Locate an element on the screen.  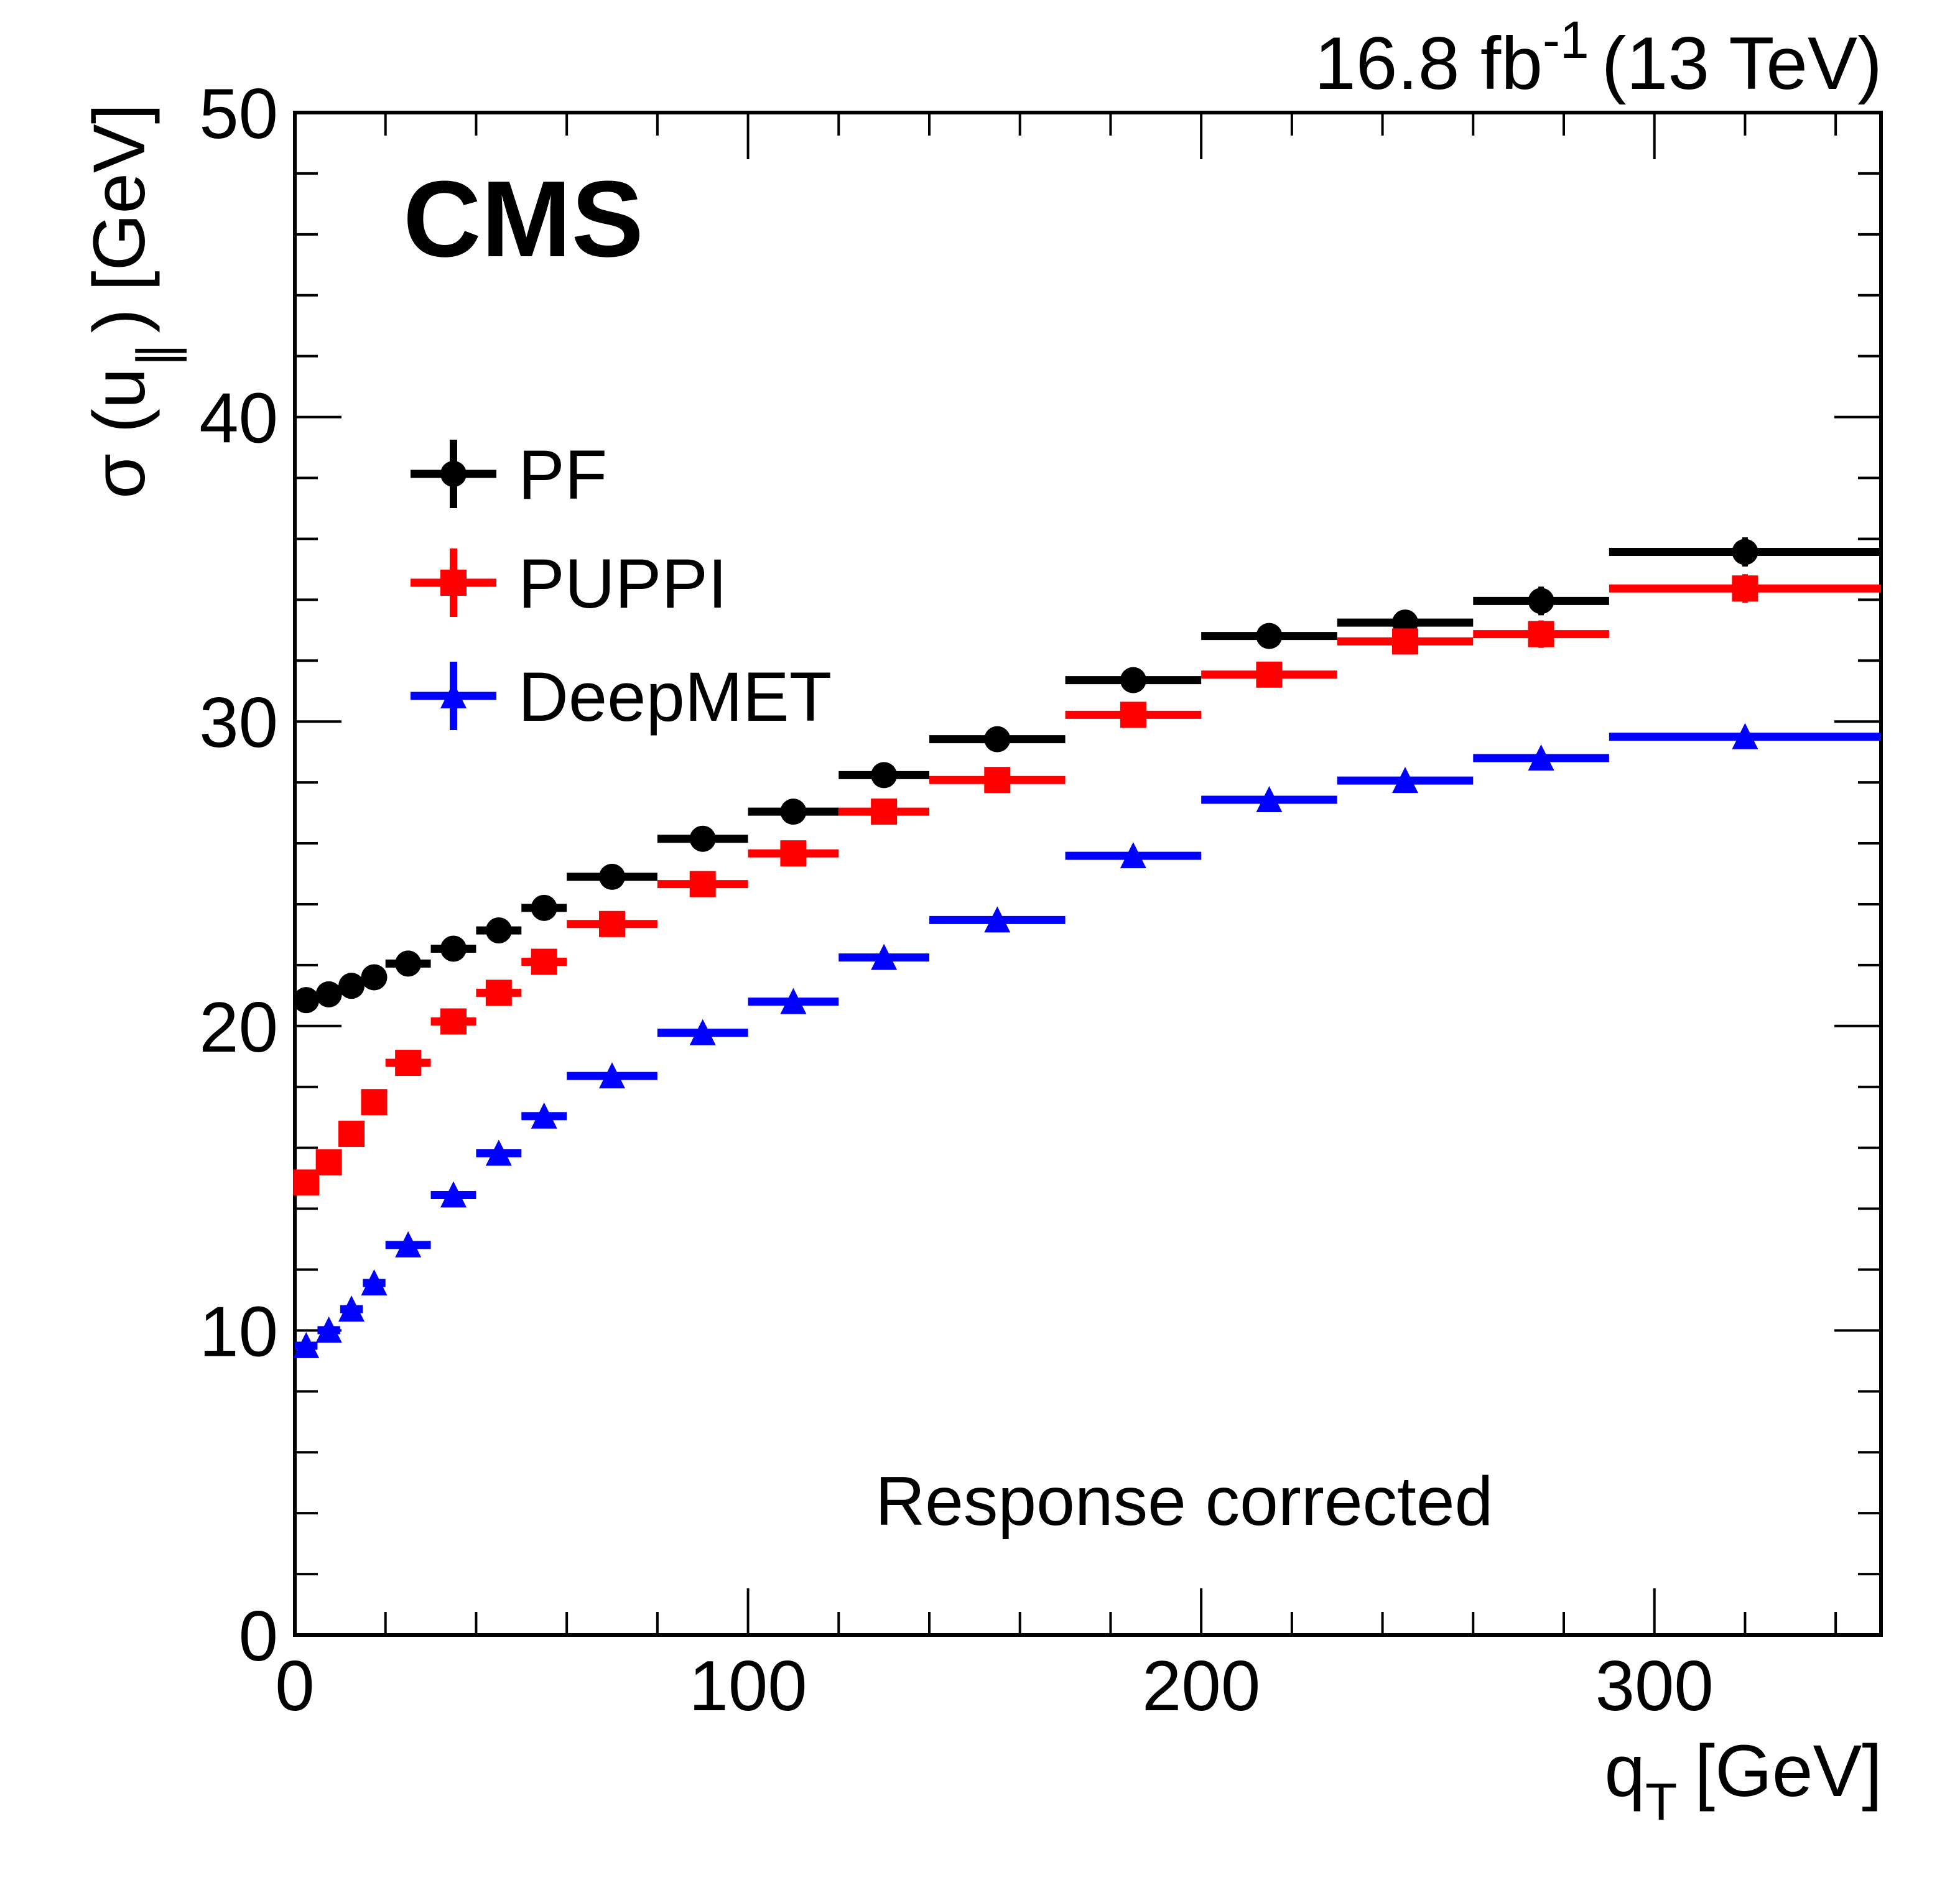
x-axis-title-subscript: T is located at coordinates (1661, 1801).